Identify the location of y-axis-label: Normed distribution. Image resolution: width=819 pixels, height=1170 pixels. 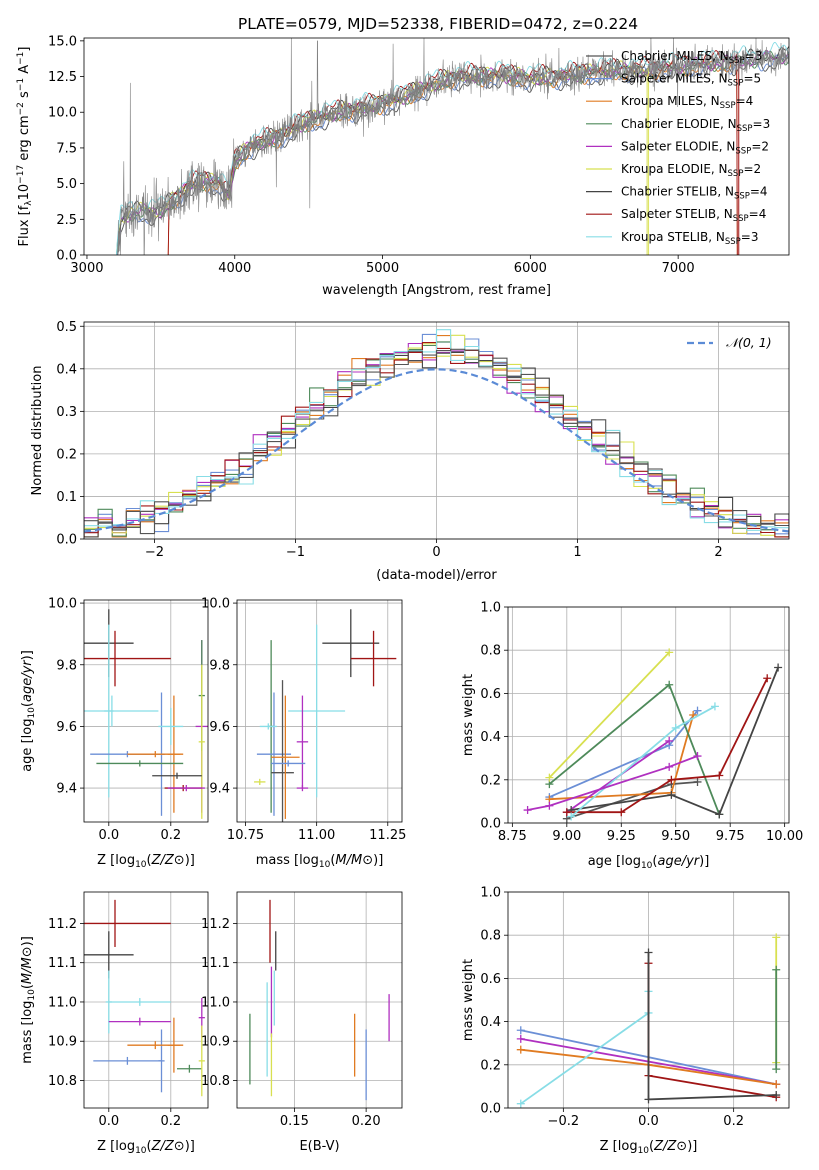
(37, 431).